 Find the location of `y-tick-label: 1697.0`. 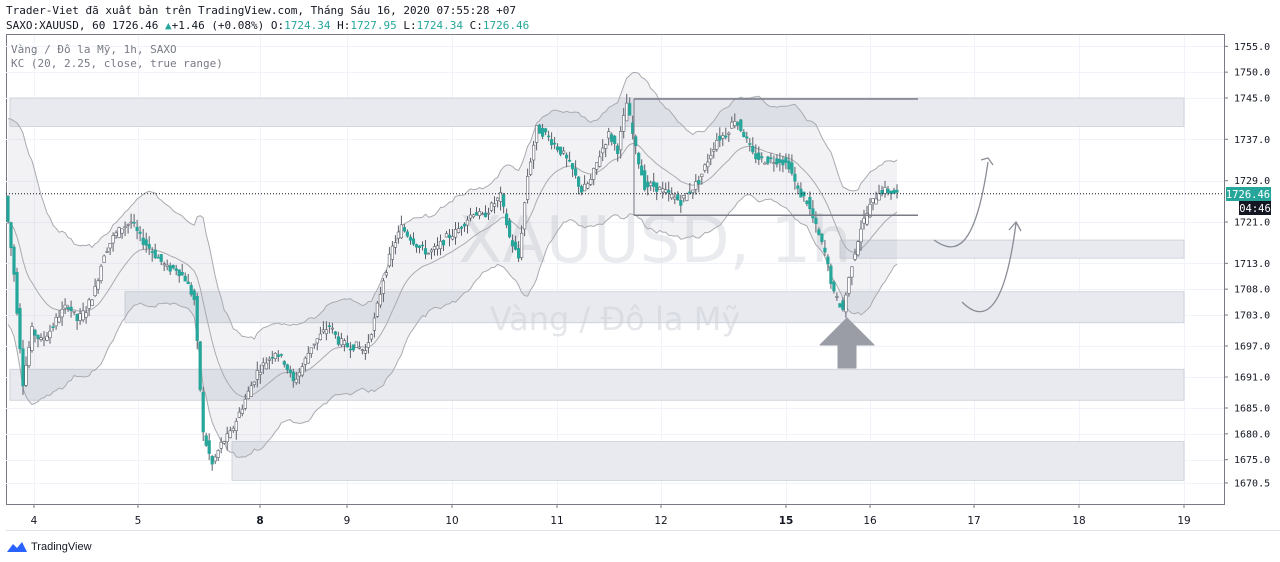

y-tick-label: 1697.0 is located at coordinates (1252, 347).